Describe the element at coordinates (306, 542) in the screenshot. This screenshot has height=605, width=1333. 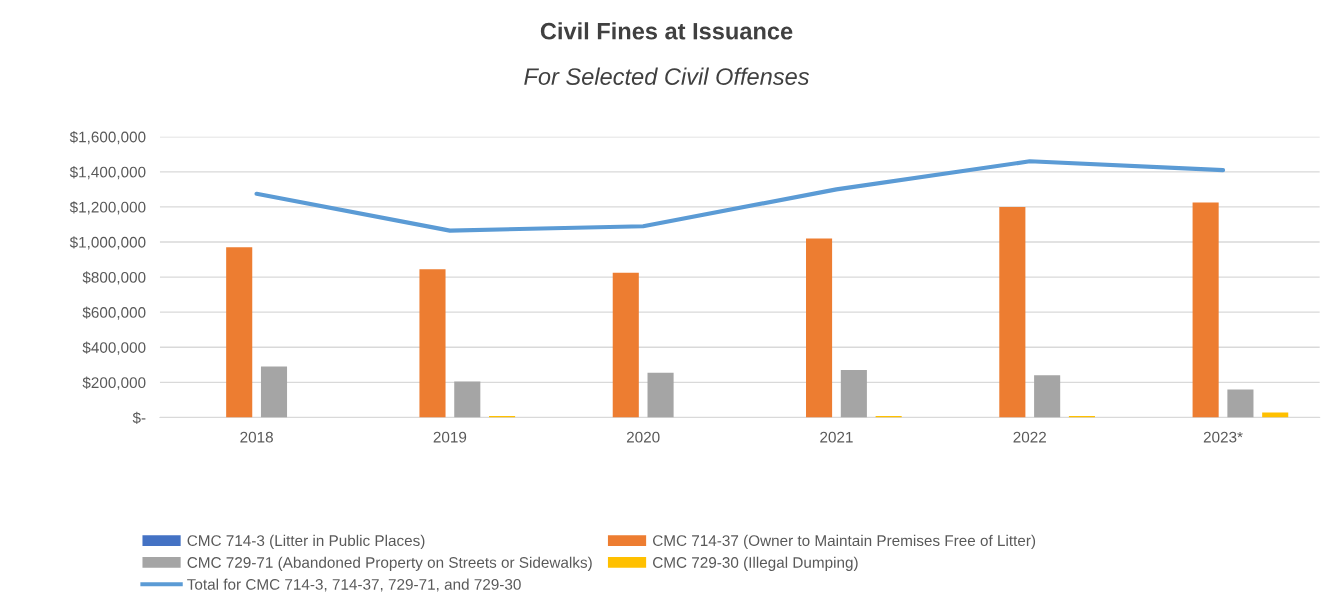
I see `legend-label: CMC 714-3 (Litter in Public Places)` at that location.